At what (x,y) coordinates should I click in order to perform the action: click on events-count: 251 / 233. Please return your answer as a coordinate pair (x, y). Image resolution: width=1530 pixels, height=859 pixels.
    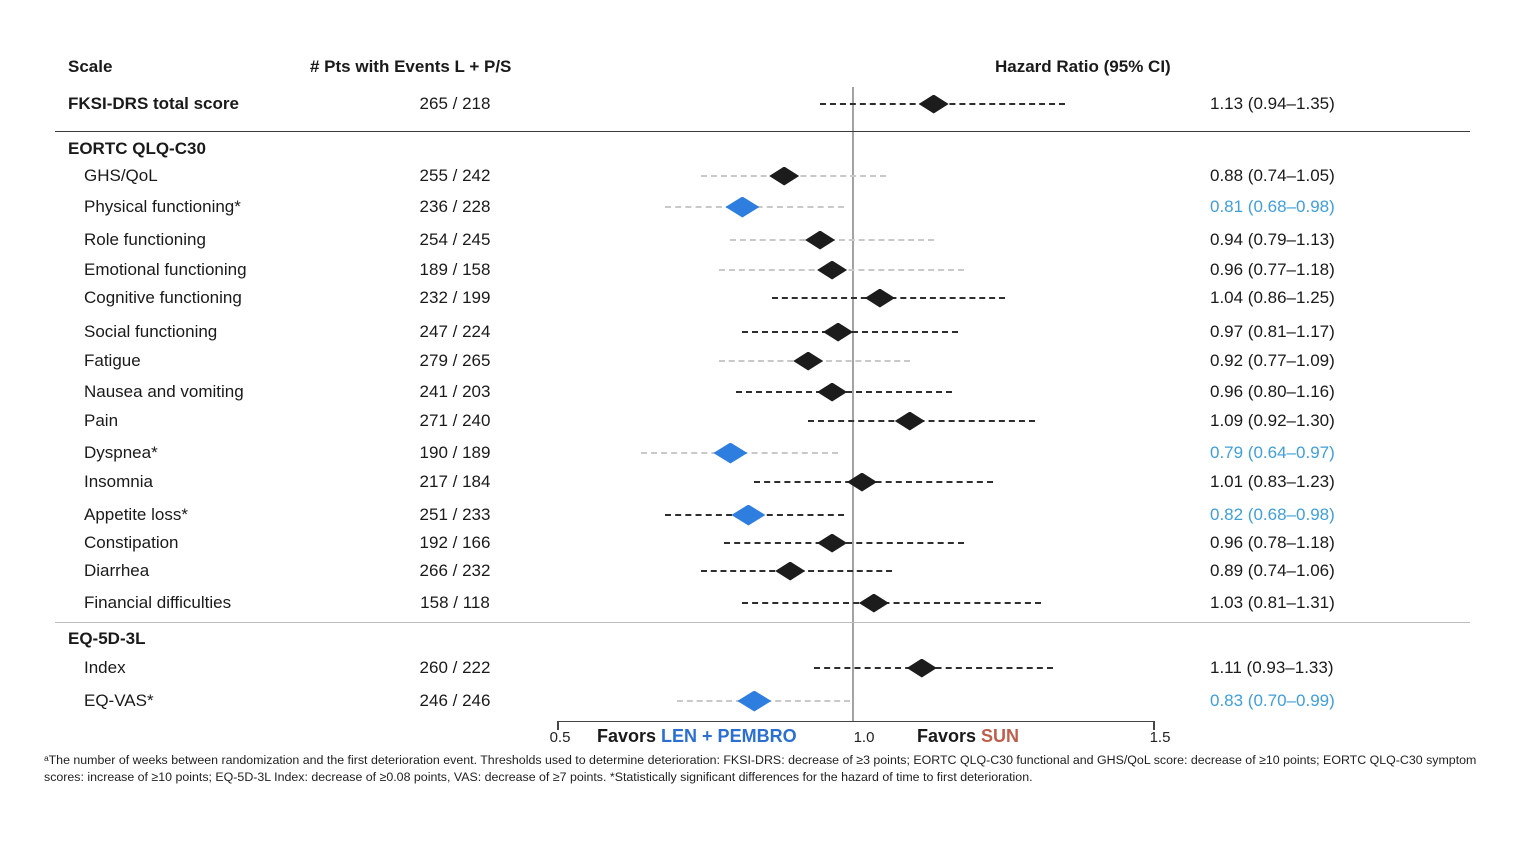
    Looking at the image, I should click on (455, 514).